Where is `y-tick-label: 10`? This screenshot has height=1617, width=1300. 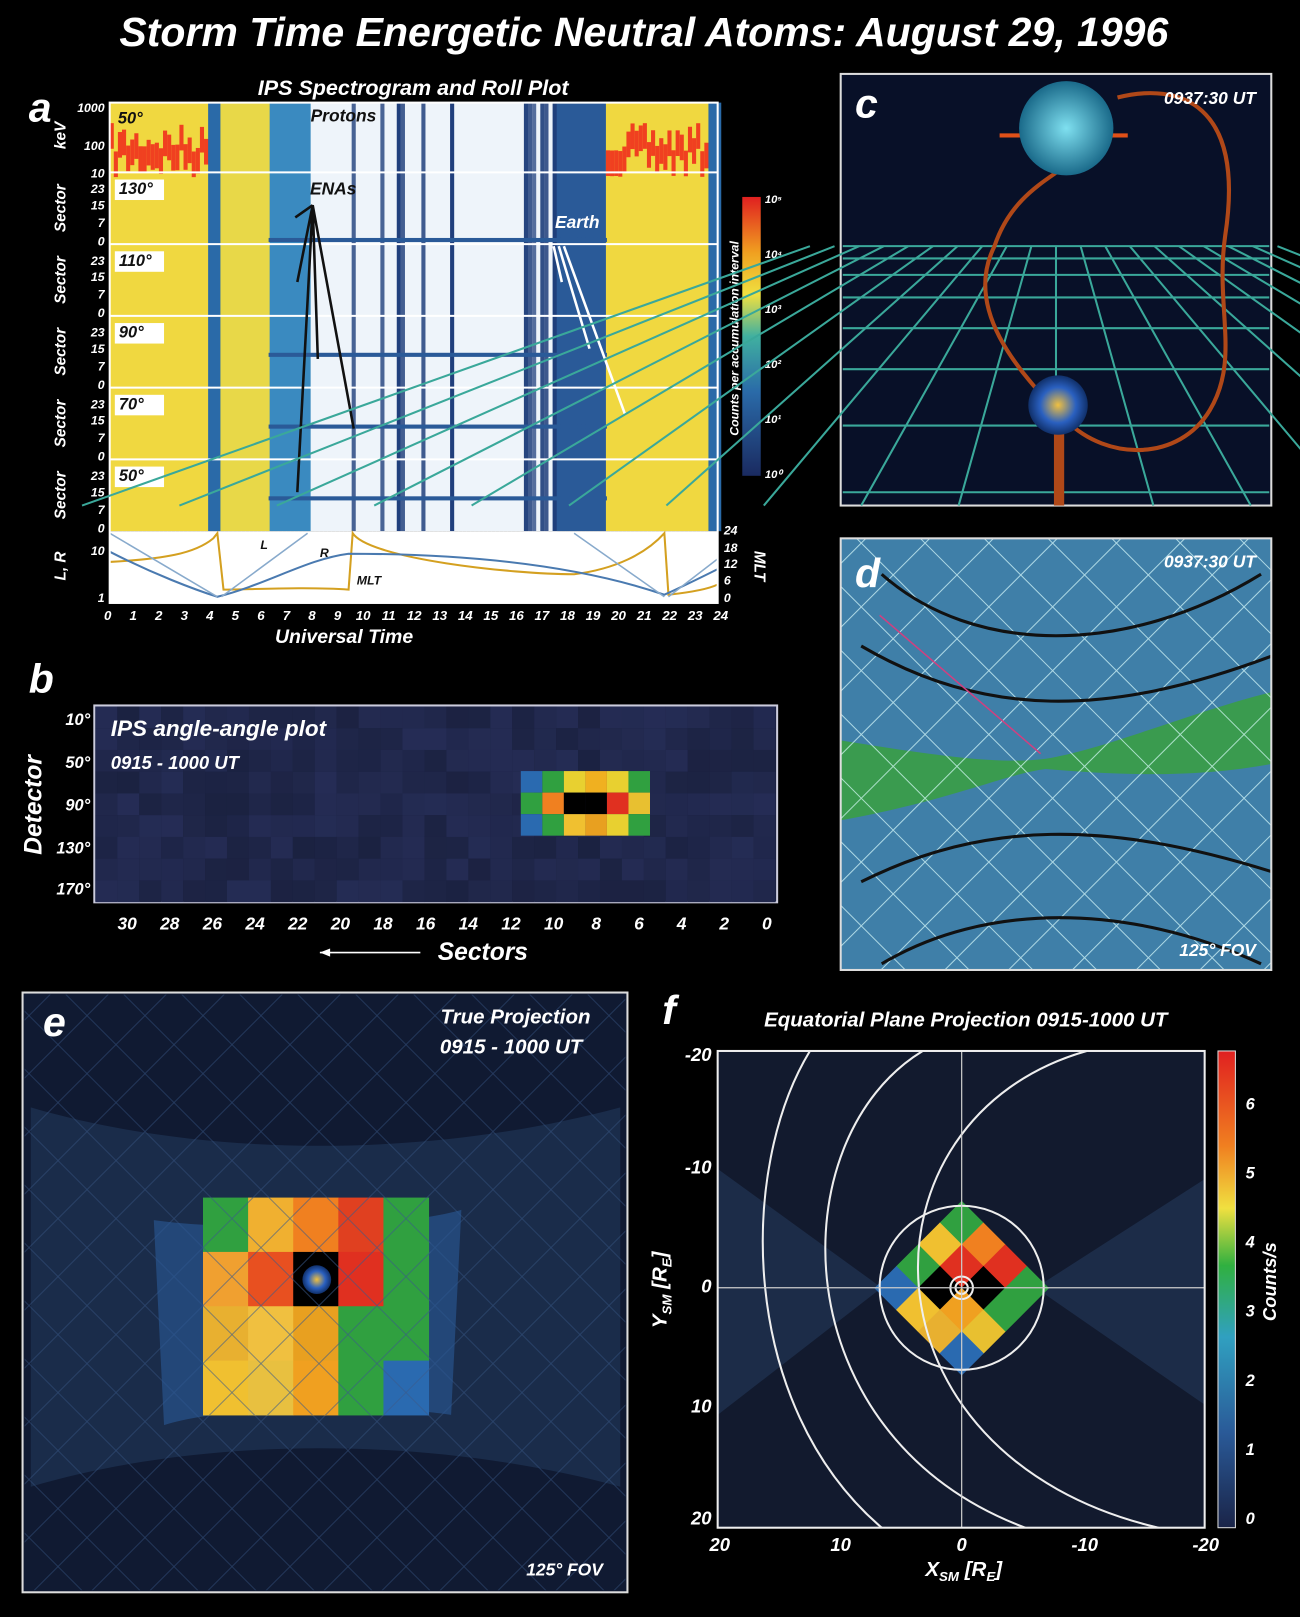
y-tick-label: 10 is located at coordinates (98, 551).